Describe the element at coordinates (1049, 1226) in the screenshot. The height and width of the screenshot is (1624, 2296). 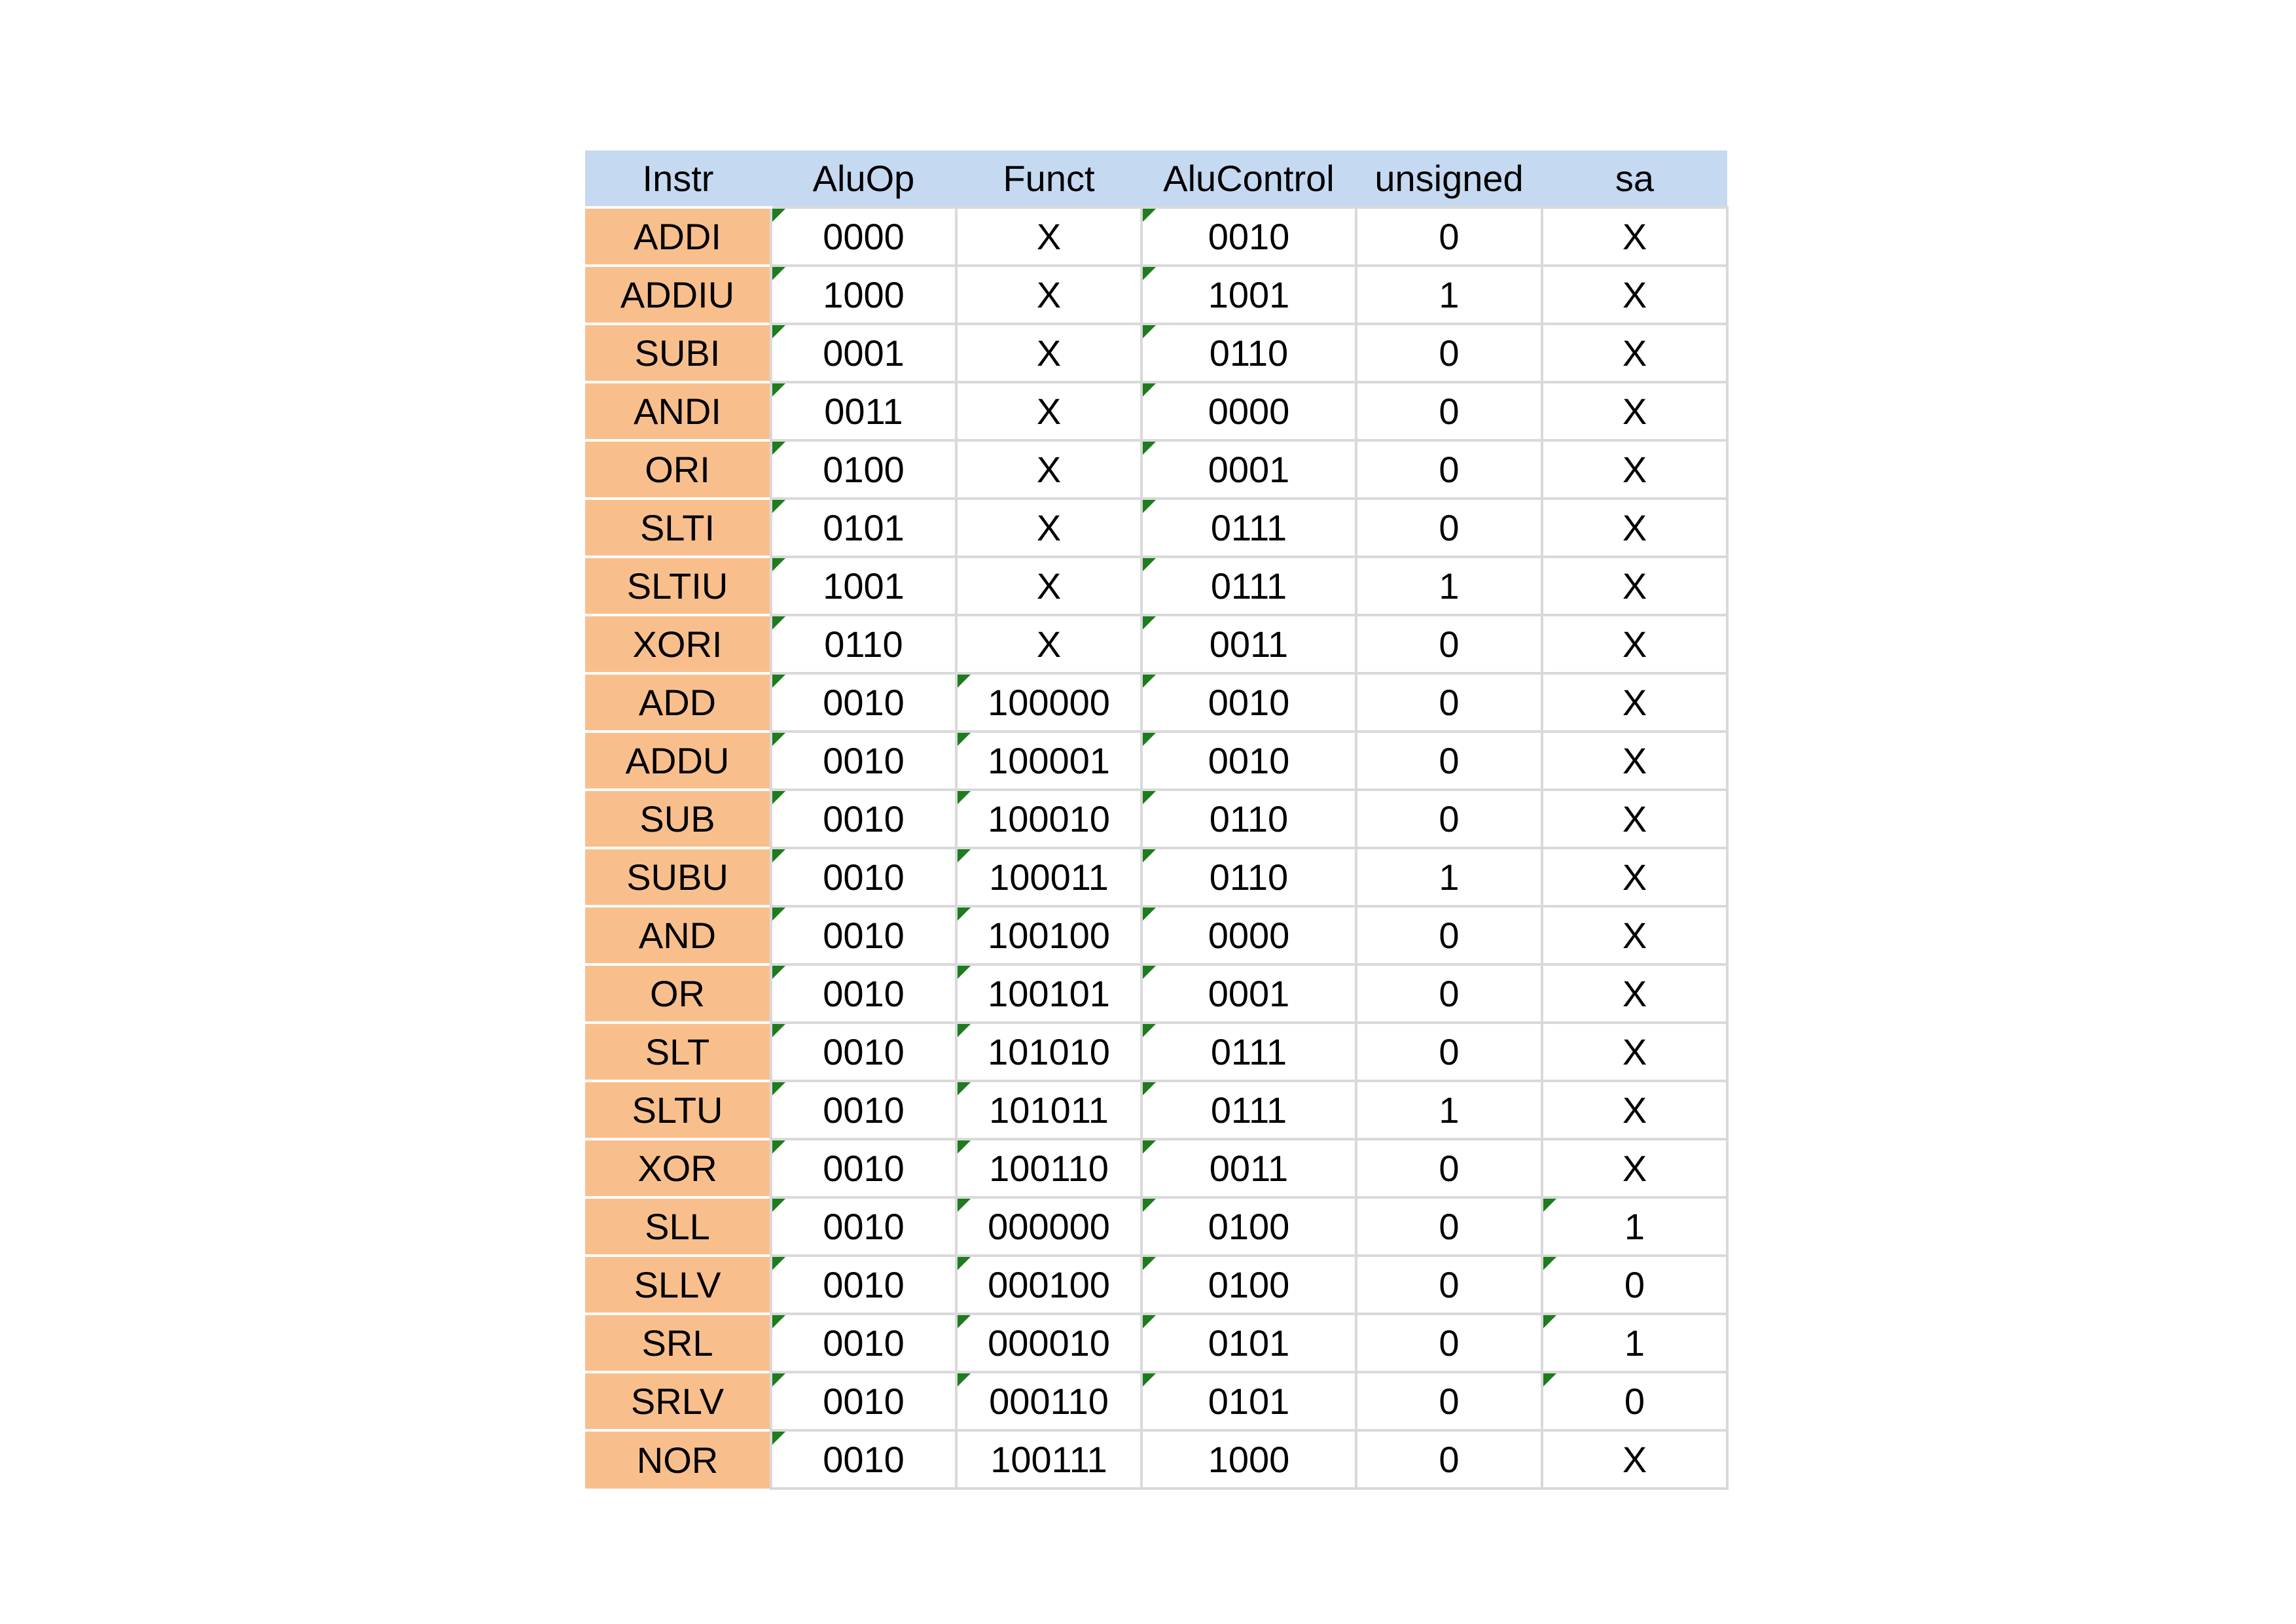
I see `funct-cell: 000000` at that location.